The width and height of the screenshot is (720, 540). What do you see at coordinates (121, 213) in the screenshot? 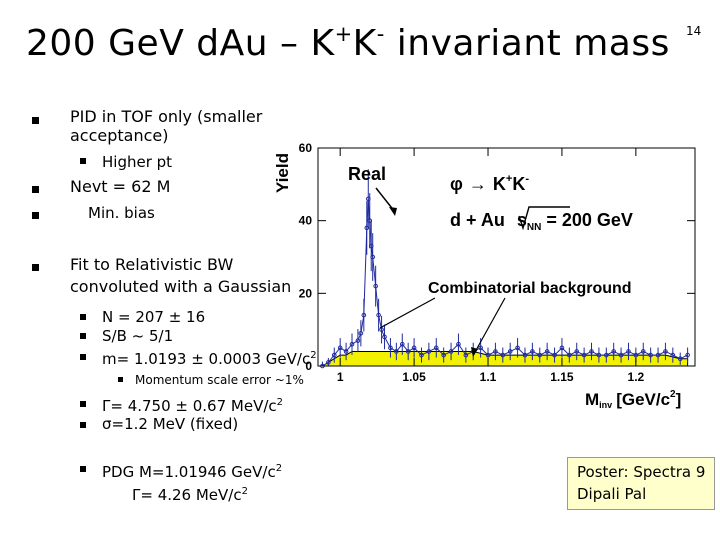
I see `min-bias: Min. bias` at bounding box center [121, 213].